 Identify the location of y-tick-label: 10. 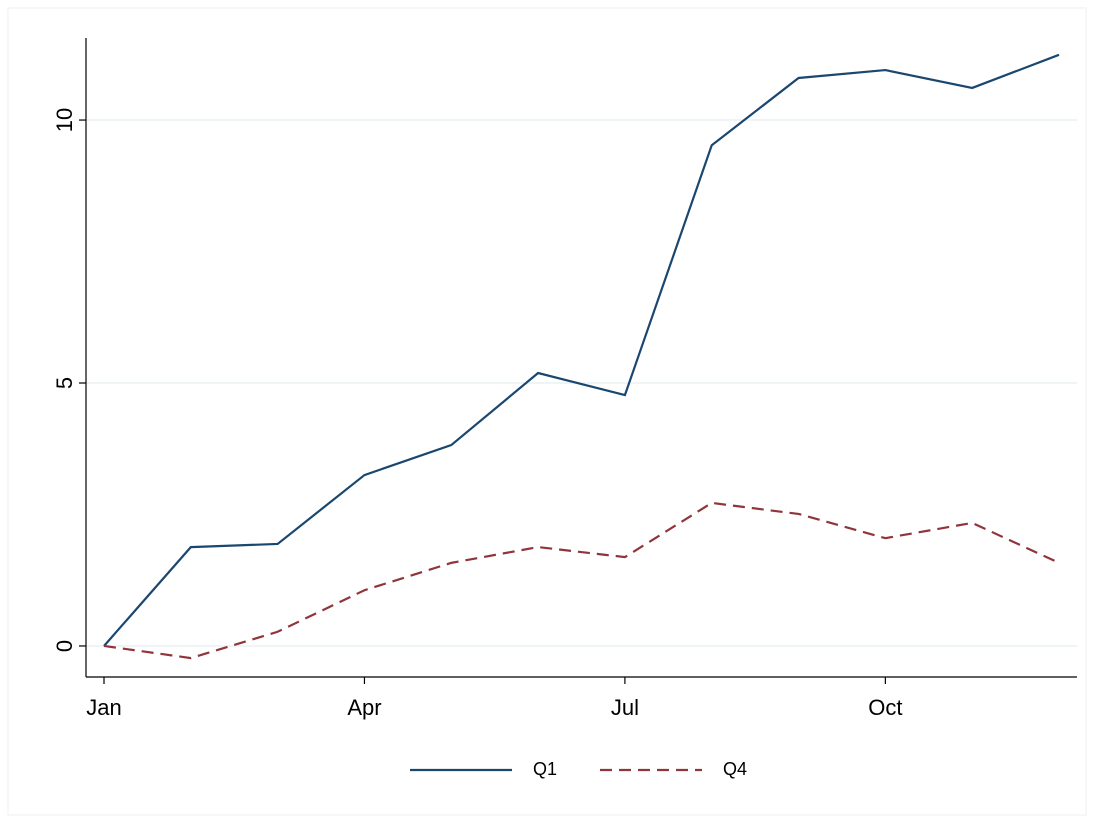
(64, 120).